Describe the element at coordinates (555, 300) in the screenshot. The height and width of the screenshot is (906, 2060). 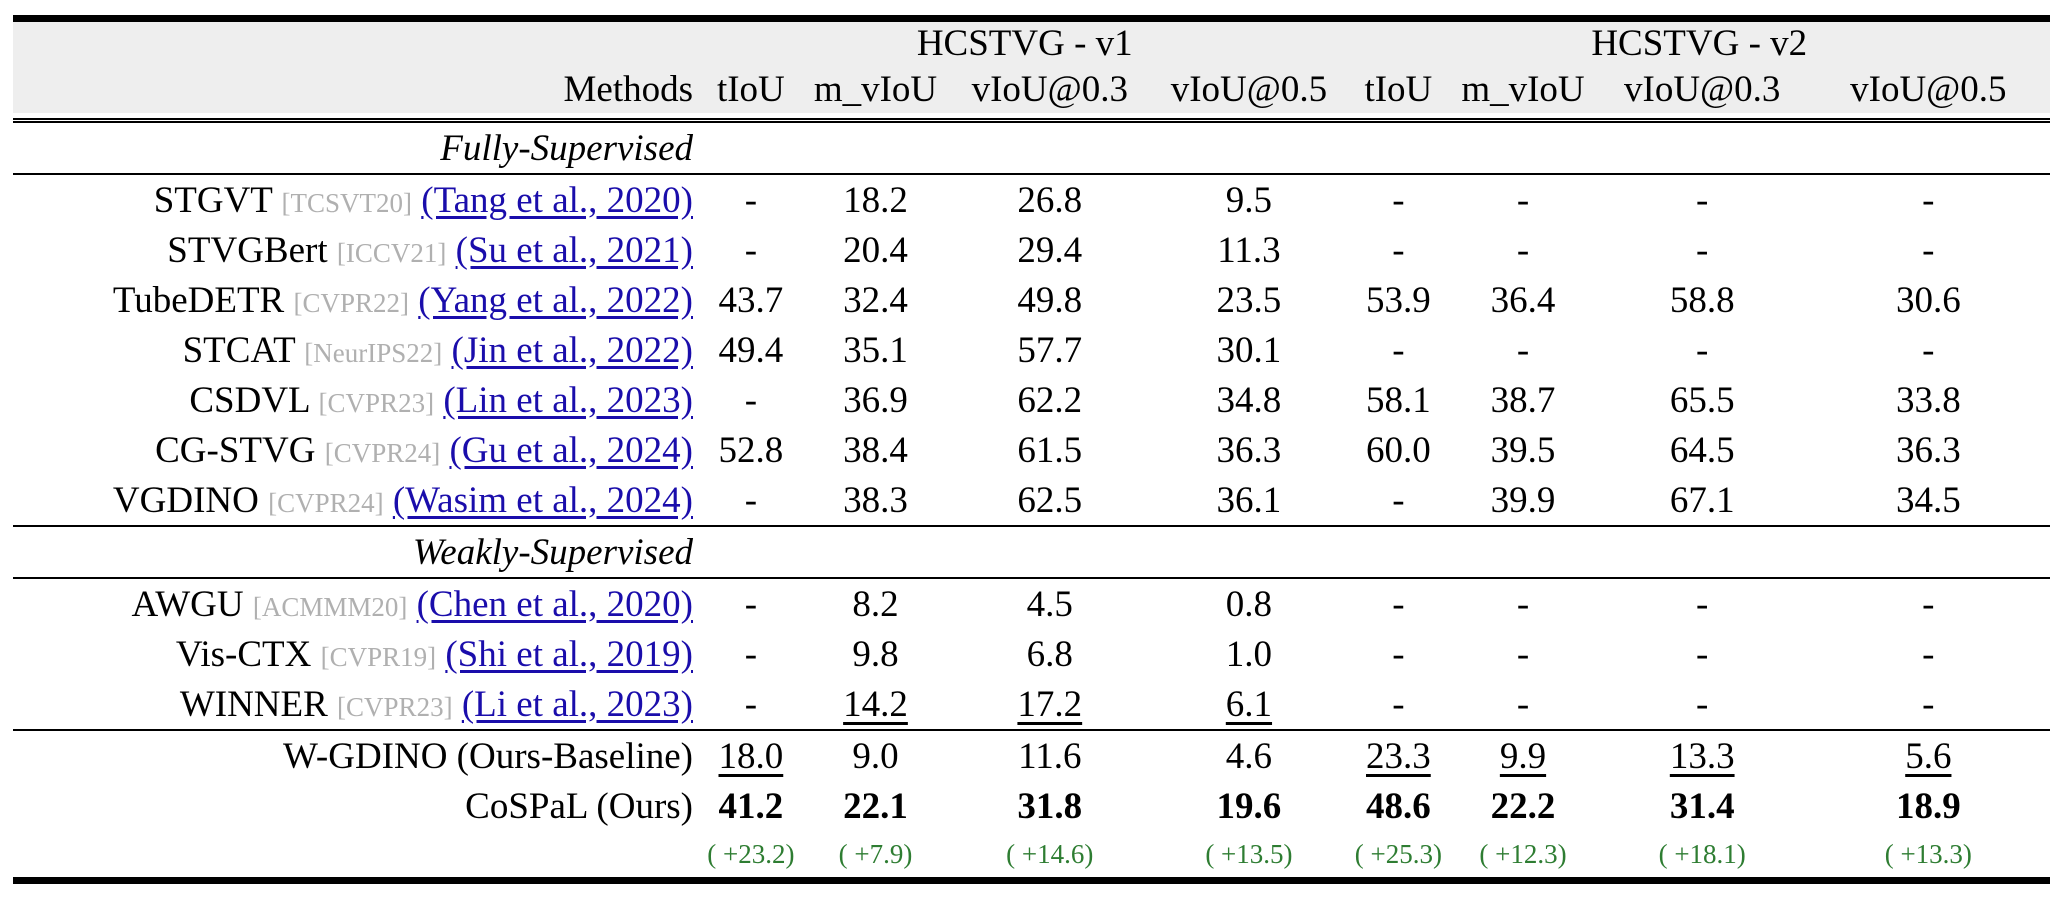
I see `citation-link: (Yang et al., 2022)` at that location.